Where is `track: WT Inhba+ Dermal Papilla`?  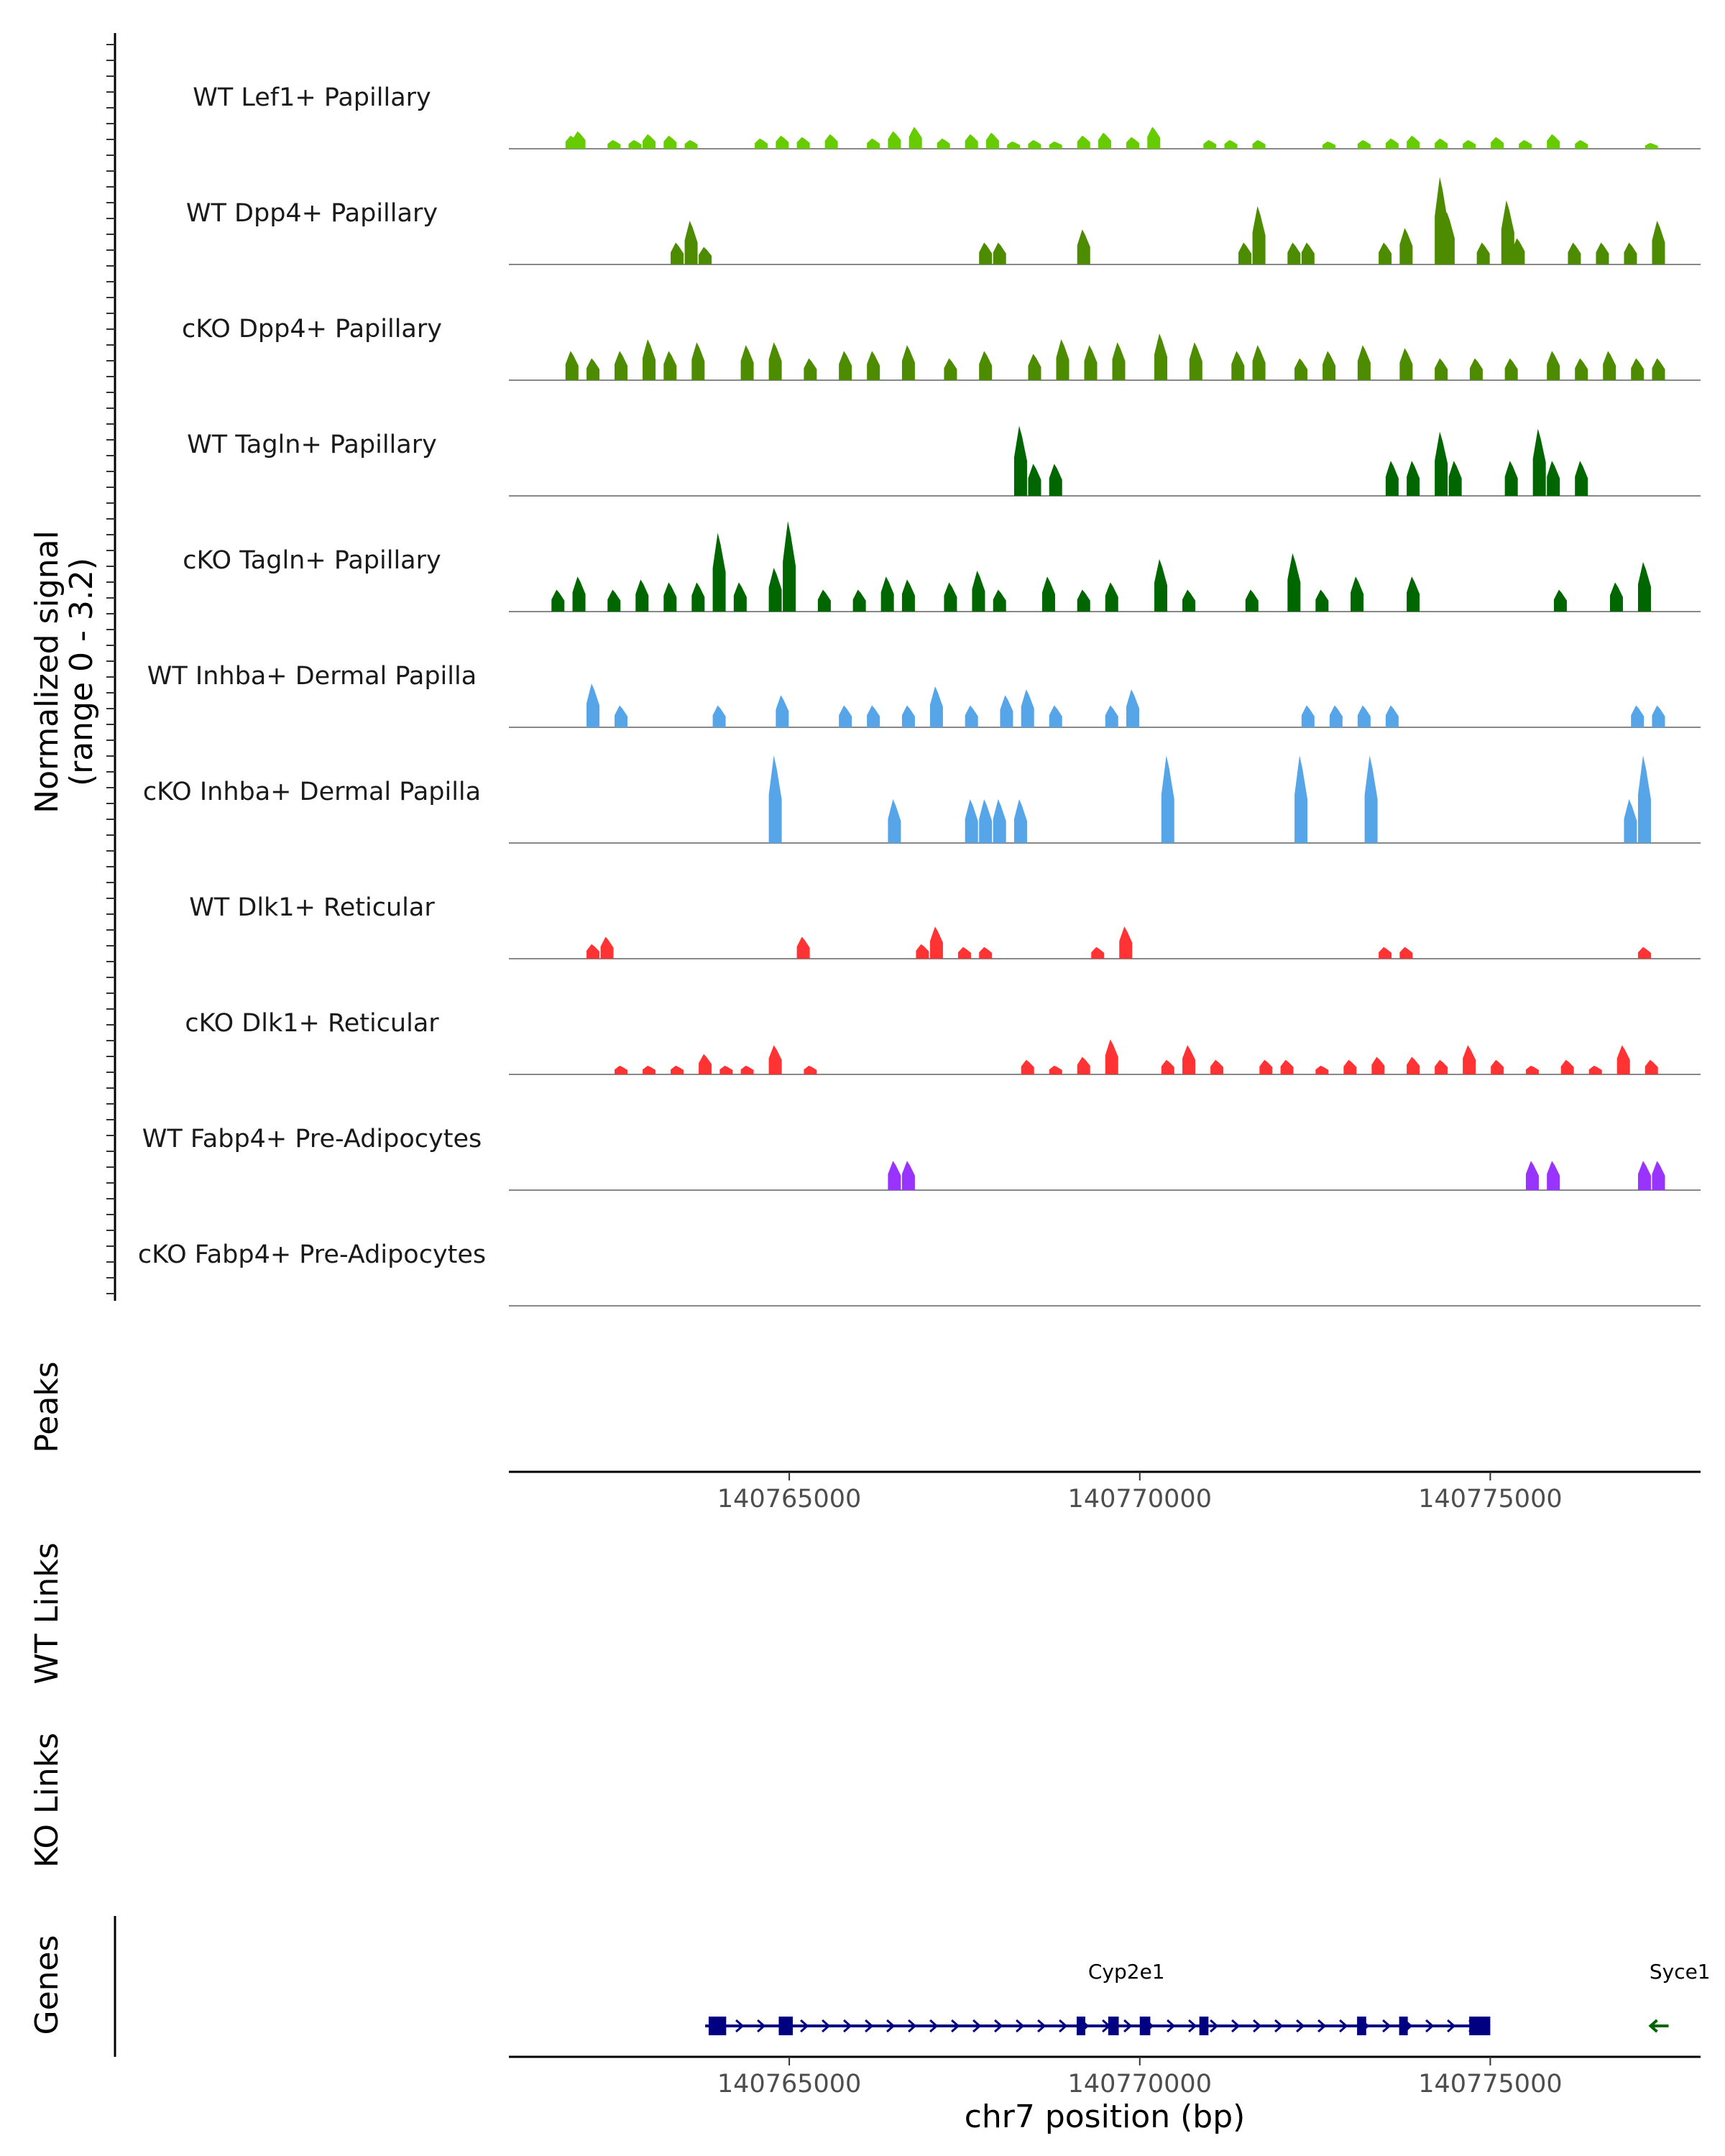 track: WT Inhba+ Dermal Papilla is located at coordinates (924, 695).